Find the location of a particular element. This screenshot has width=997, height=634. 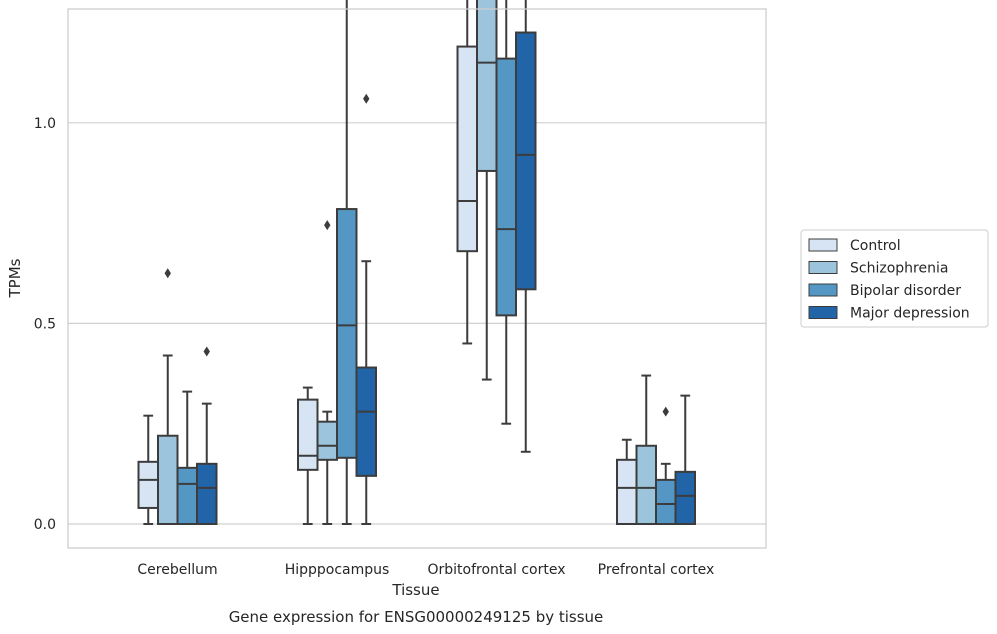

y-tick-labels: 0.00.51.01.52.02.5 is located at coordinates (45, 324).